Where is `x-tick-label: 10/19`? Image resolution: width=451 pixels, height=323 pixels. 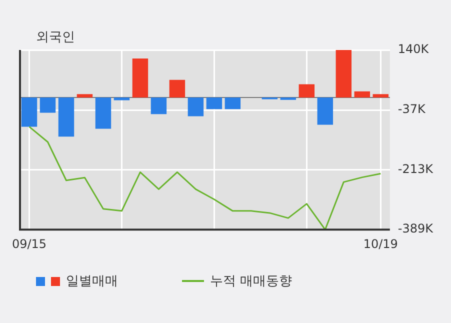
x-tick-label: 10/19 is located at coordinates (380, 243).